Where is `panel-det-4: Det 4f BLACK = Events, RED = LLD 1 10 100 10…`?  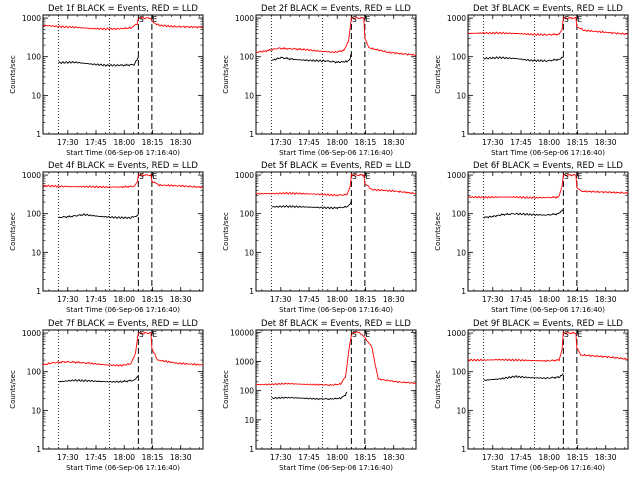 panel-det-4: Det 4f BLACK = Events, RED = LLD 1 10 100 10… is located at coordinates (106, 237).